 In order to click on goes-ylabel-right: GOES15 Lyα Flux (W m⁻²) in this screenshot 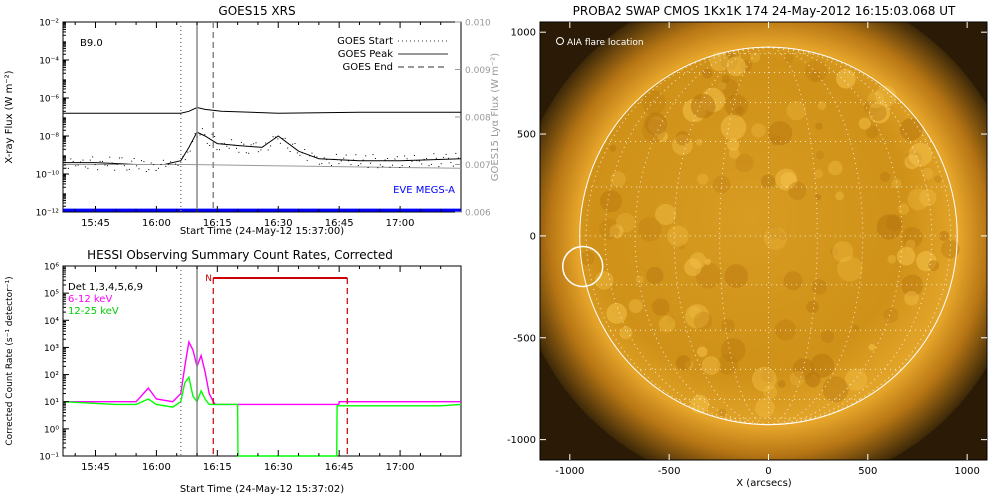, I will do `click(495, 117)`.